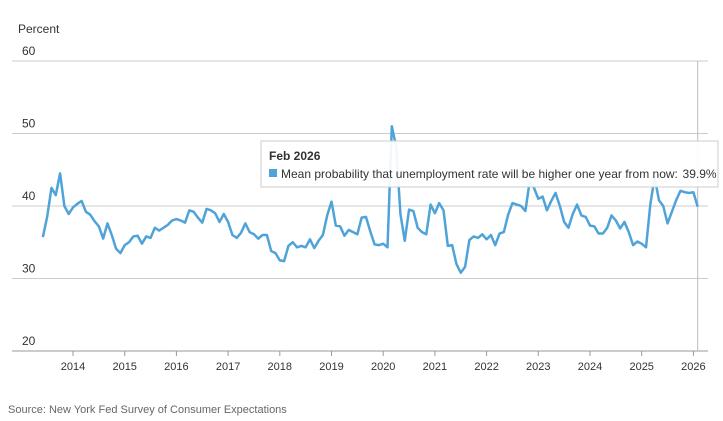 The width and height of the screenshot is (723, 421). I want to click on y-tick-label: 40, so click(29, 196).